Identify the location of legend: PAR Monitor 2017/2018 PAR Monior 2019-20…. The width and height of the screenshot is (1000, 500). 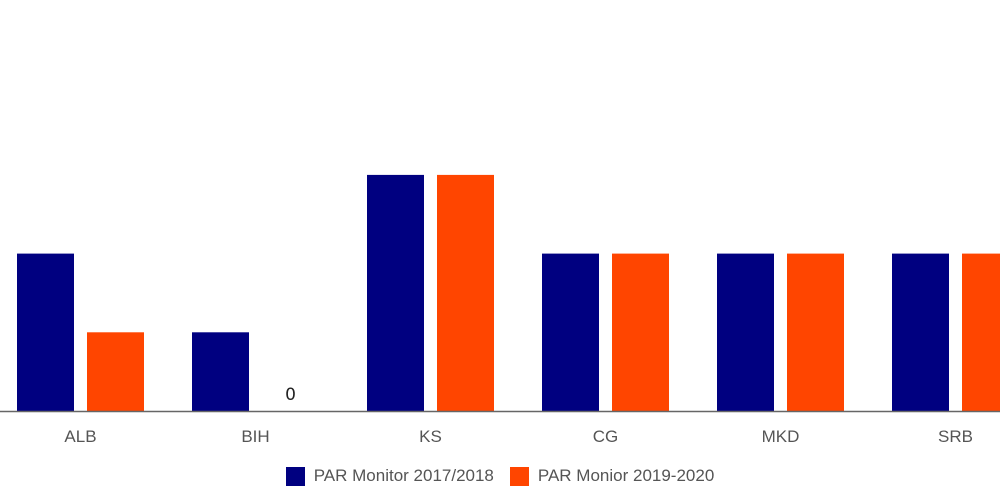
(500, 476).